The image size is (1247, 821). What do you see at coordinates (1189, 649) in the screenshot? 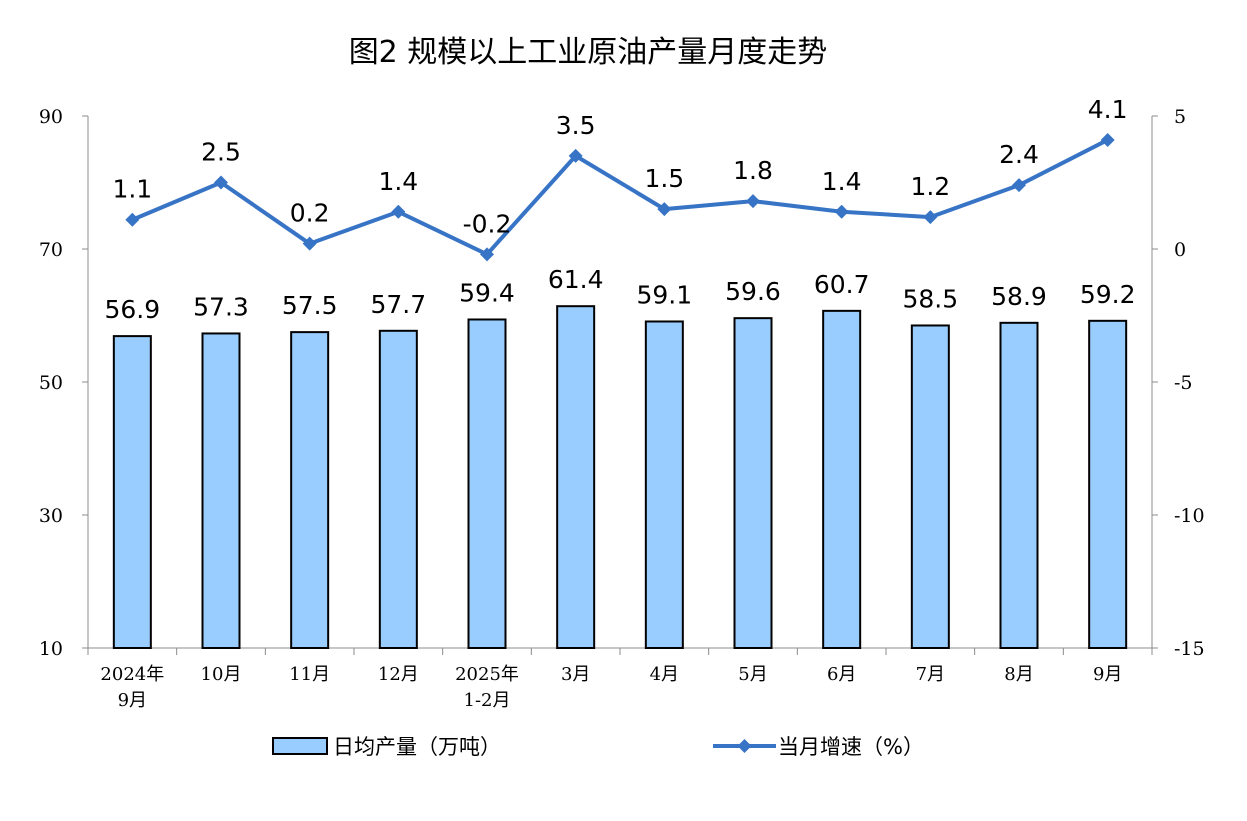
I see `y-right-tick-label: -15` at bounding box center [1189, 649].